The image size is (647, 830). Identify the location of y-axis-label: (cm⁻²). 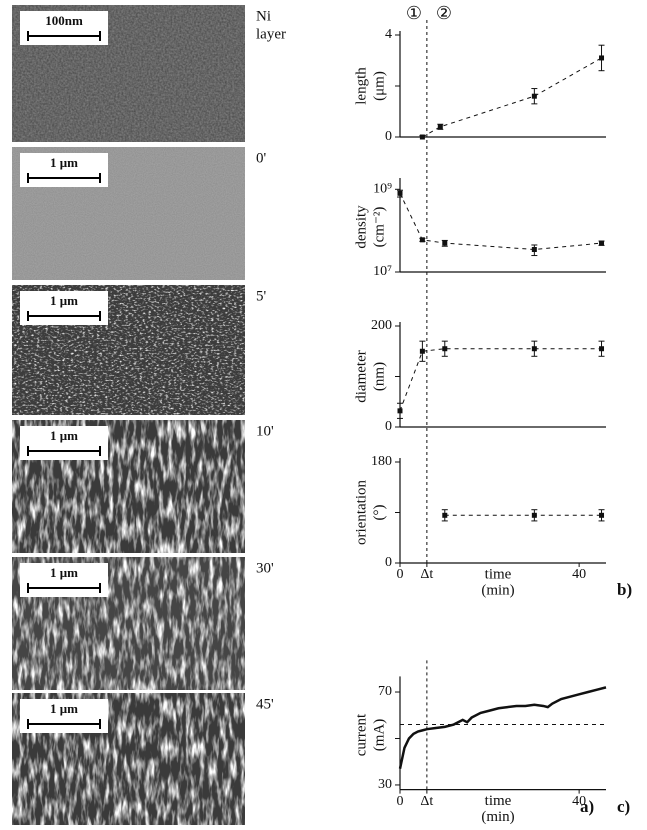
(379, 227).